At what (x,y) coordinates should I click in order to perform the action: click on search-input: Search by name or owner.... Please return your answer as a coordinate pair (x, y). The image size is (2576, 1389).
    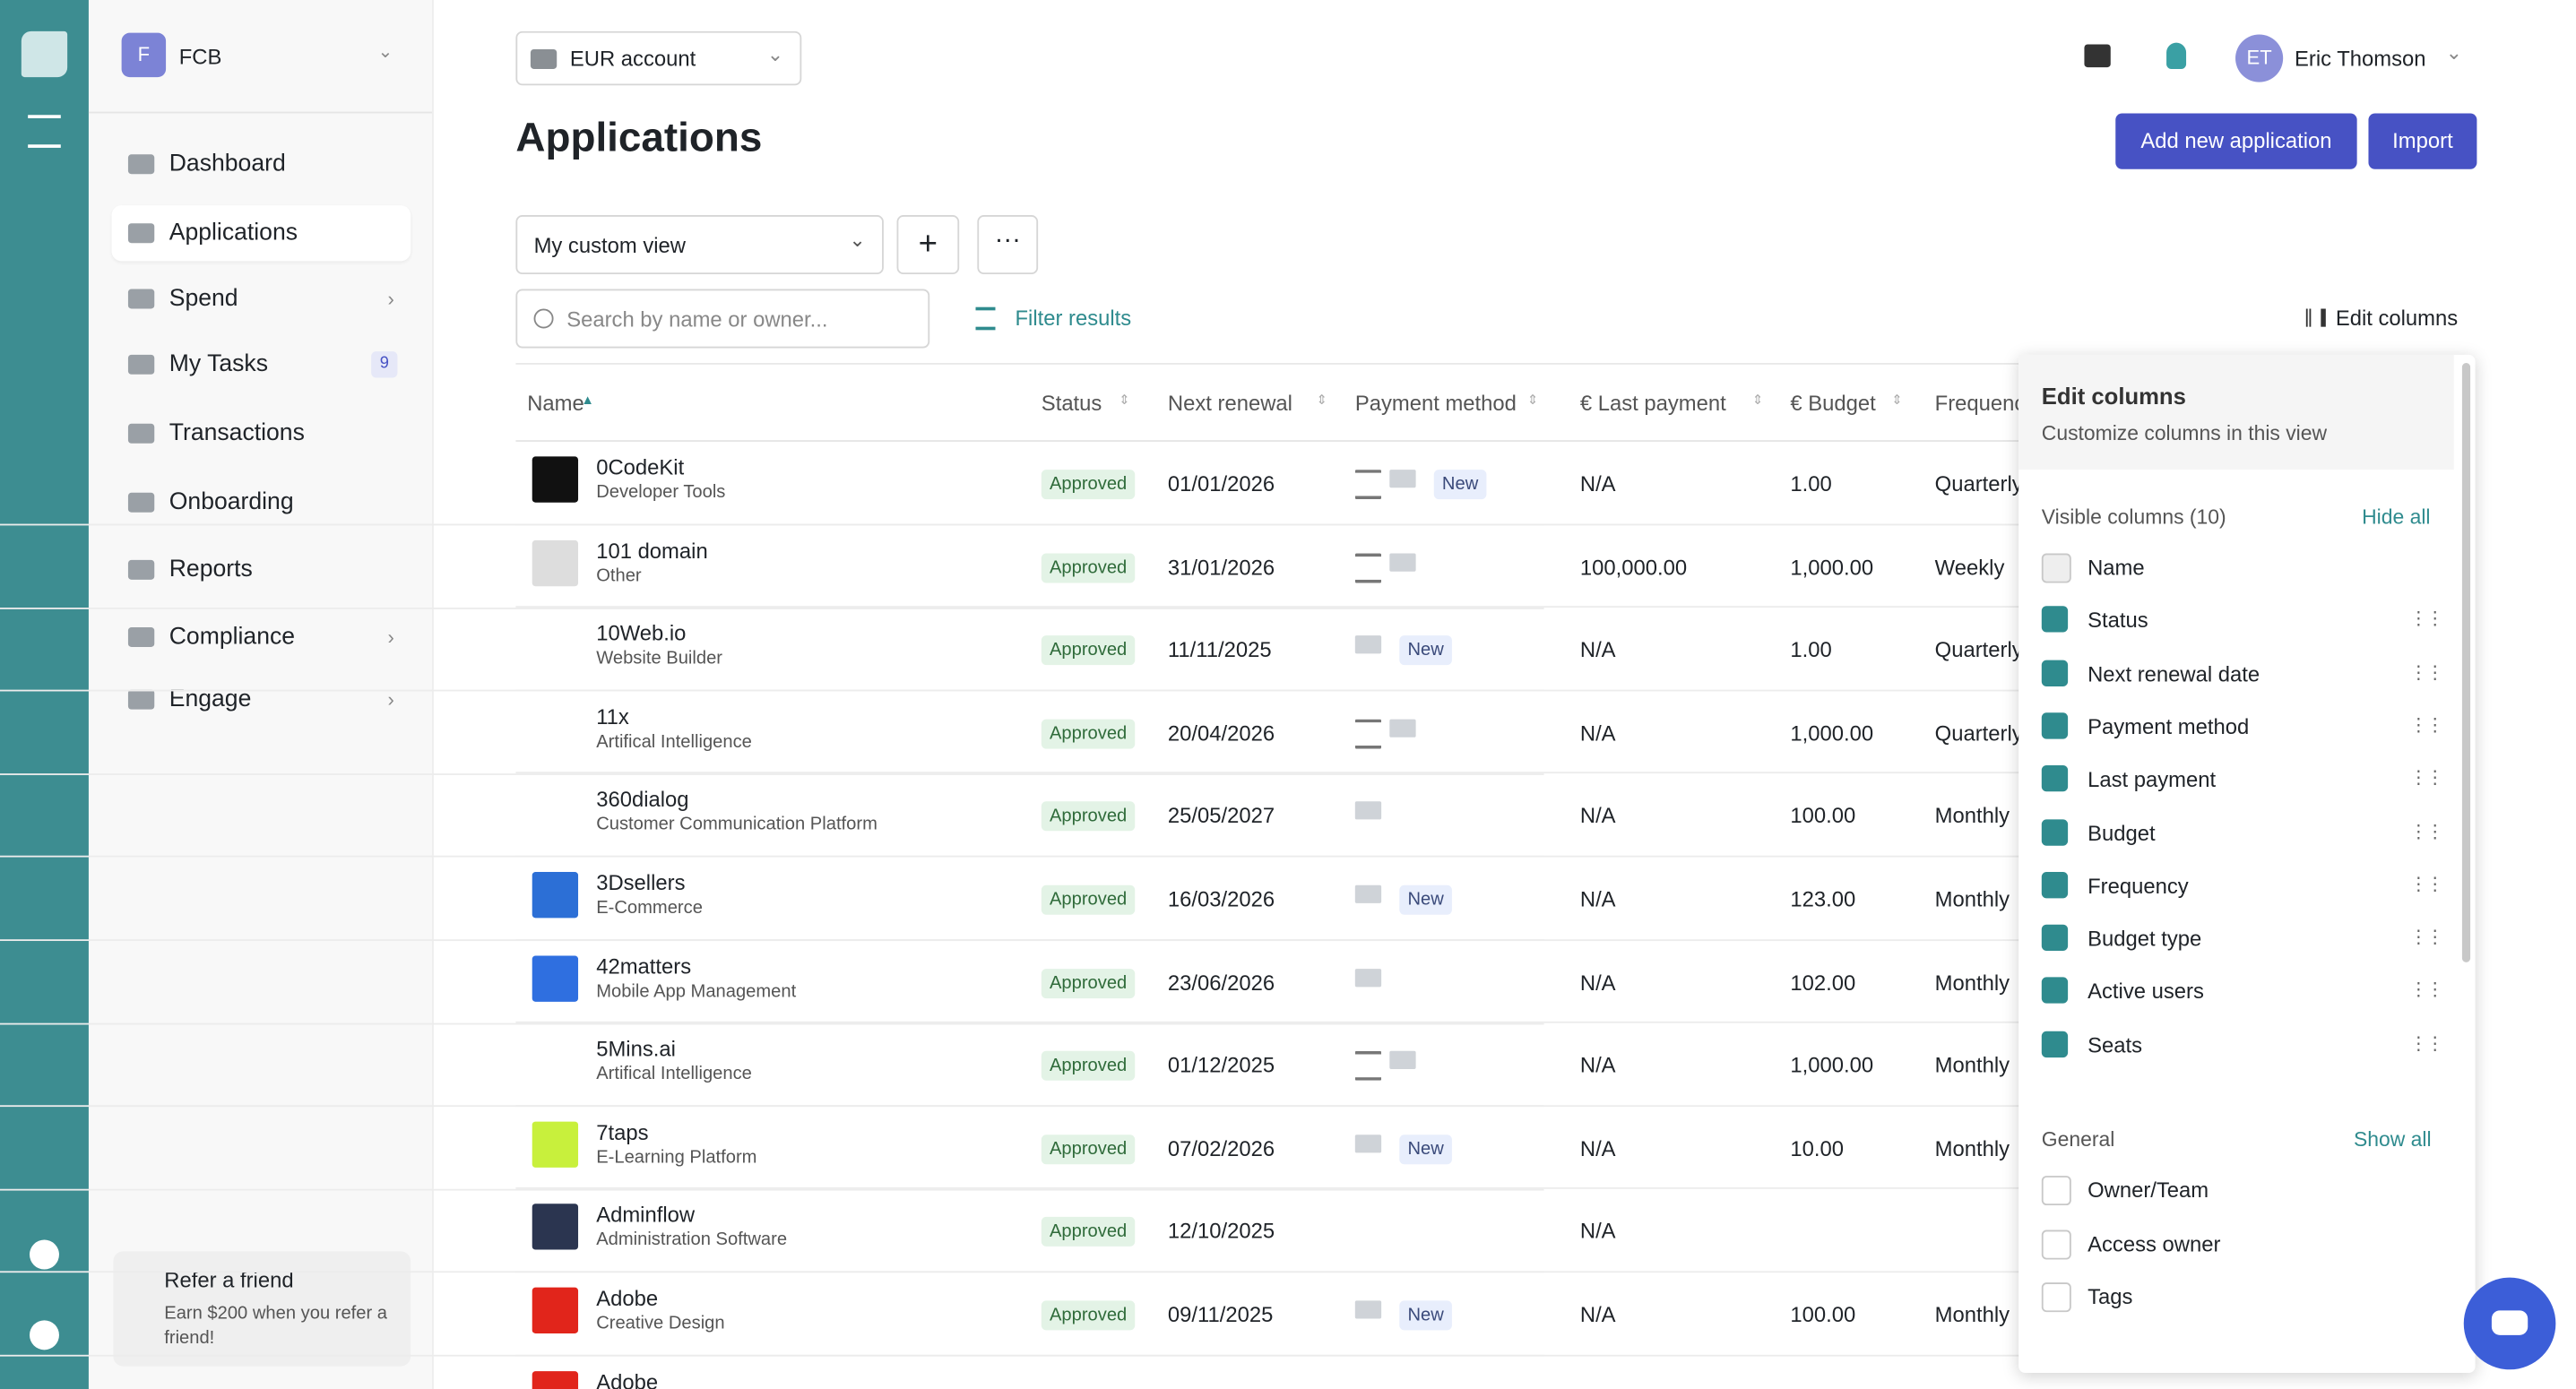
    Looking at the image, I should click on (722, 319).